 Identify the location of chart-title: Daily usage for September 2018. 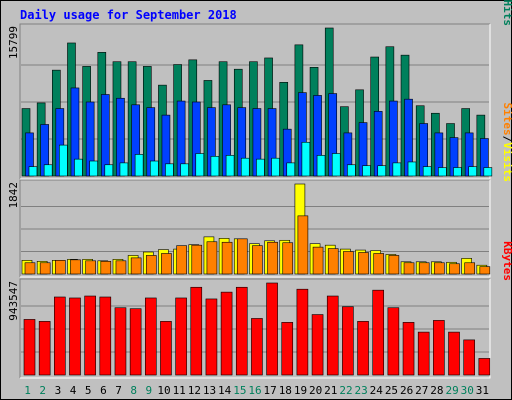
(128, 15).